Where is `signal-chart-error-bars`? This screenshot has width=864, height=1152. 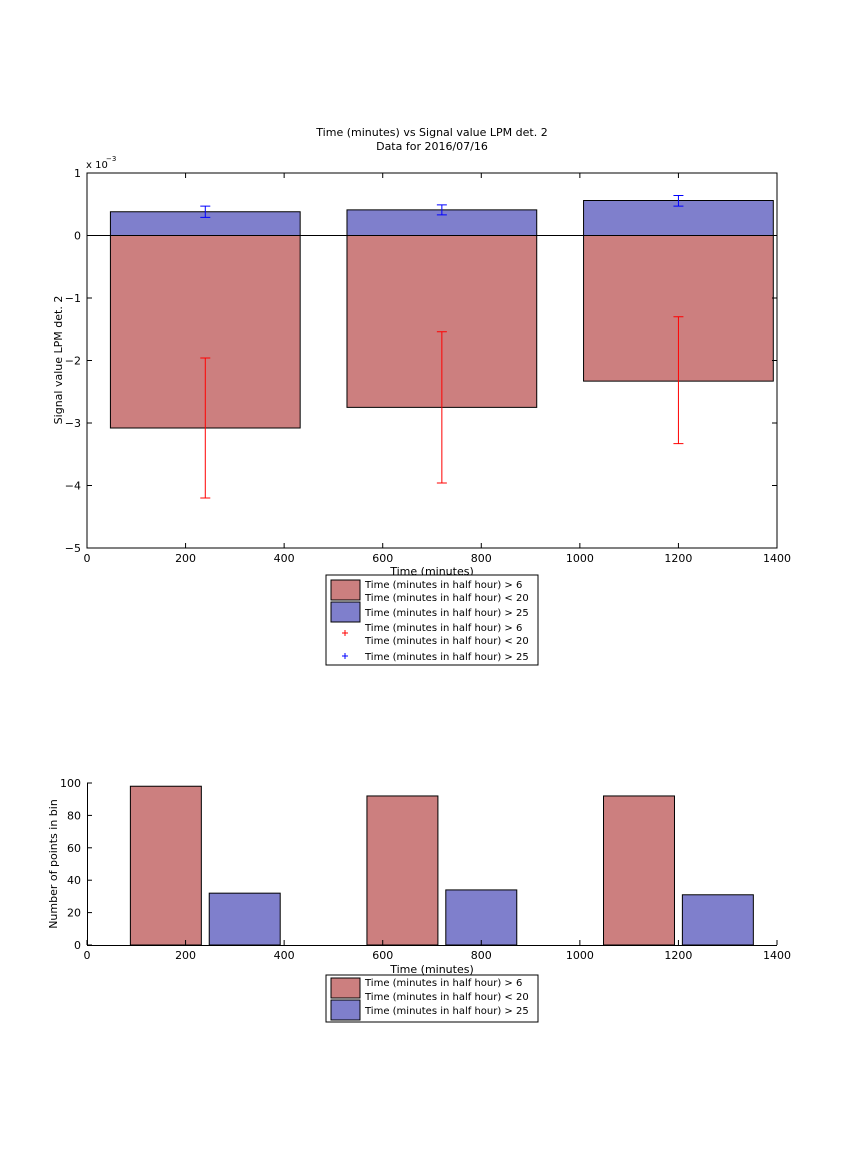 signal-chart-error-bars is located at coordinates (442, 347).